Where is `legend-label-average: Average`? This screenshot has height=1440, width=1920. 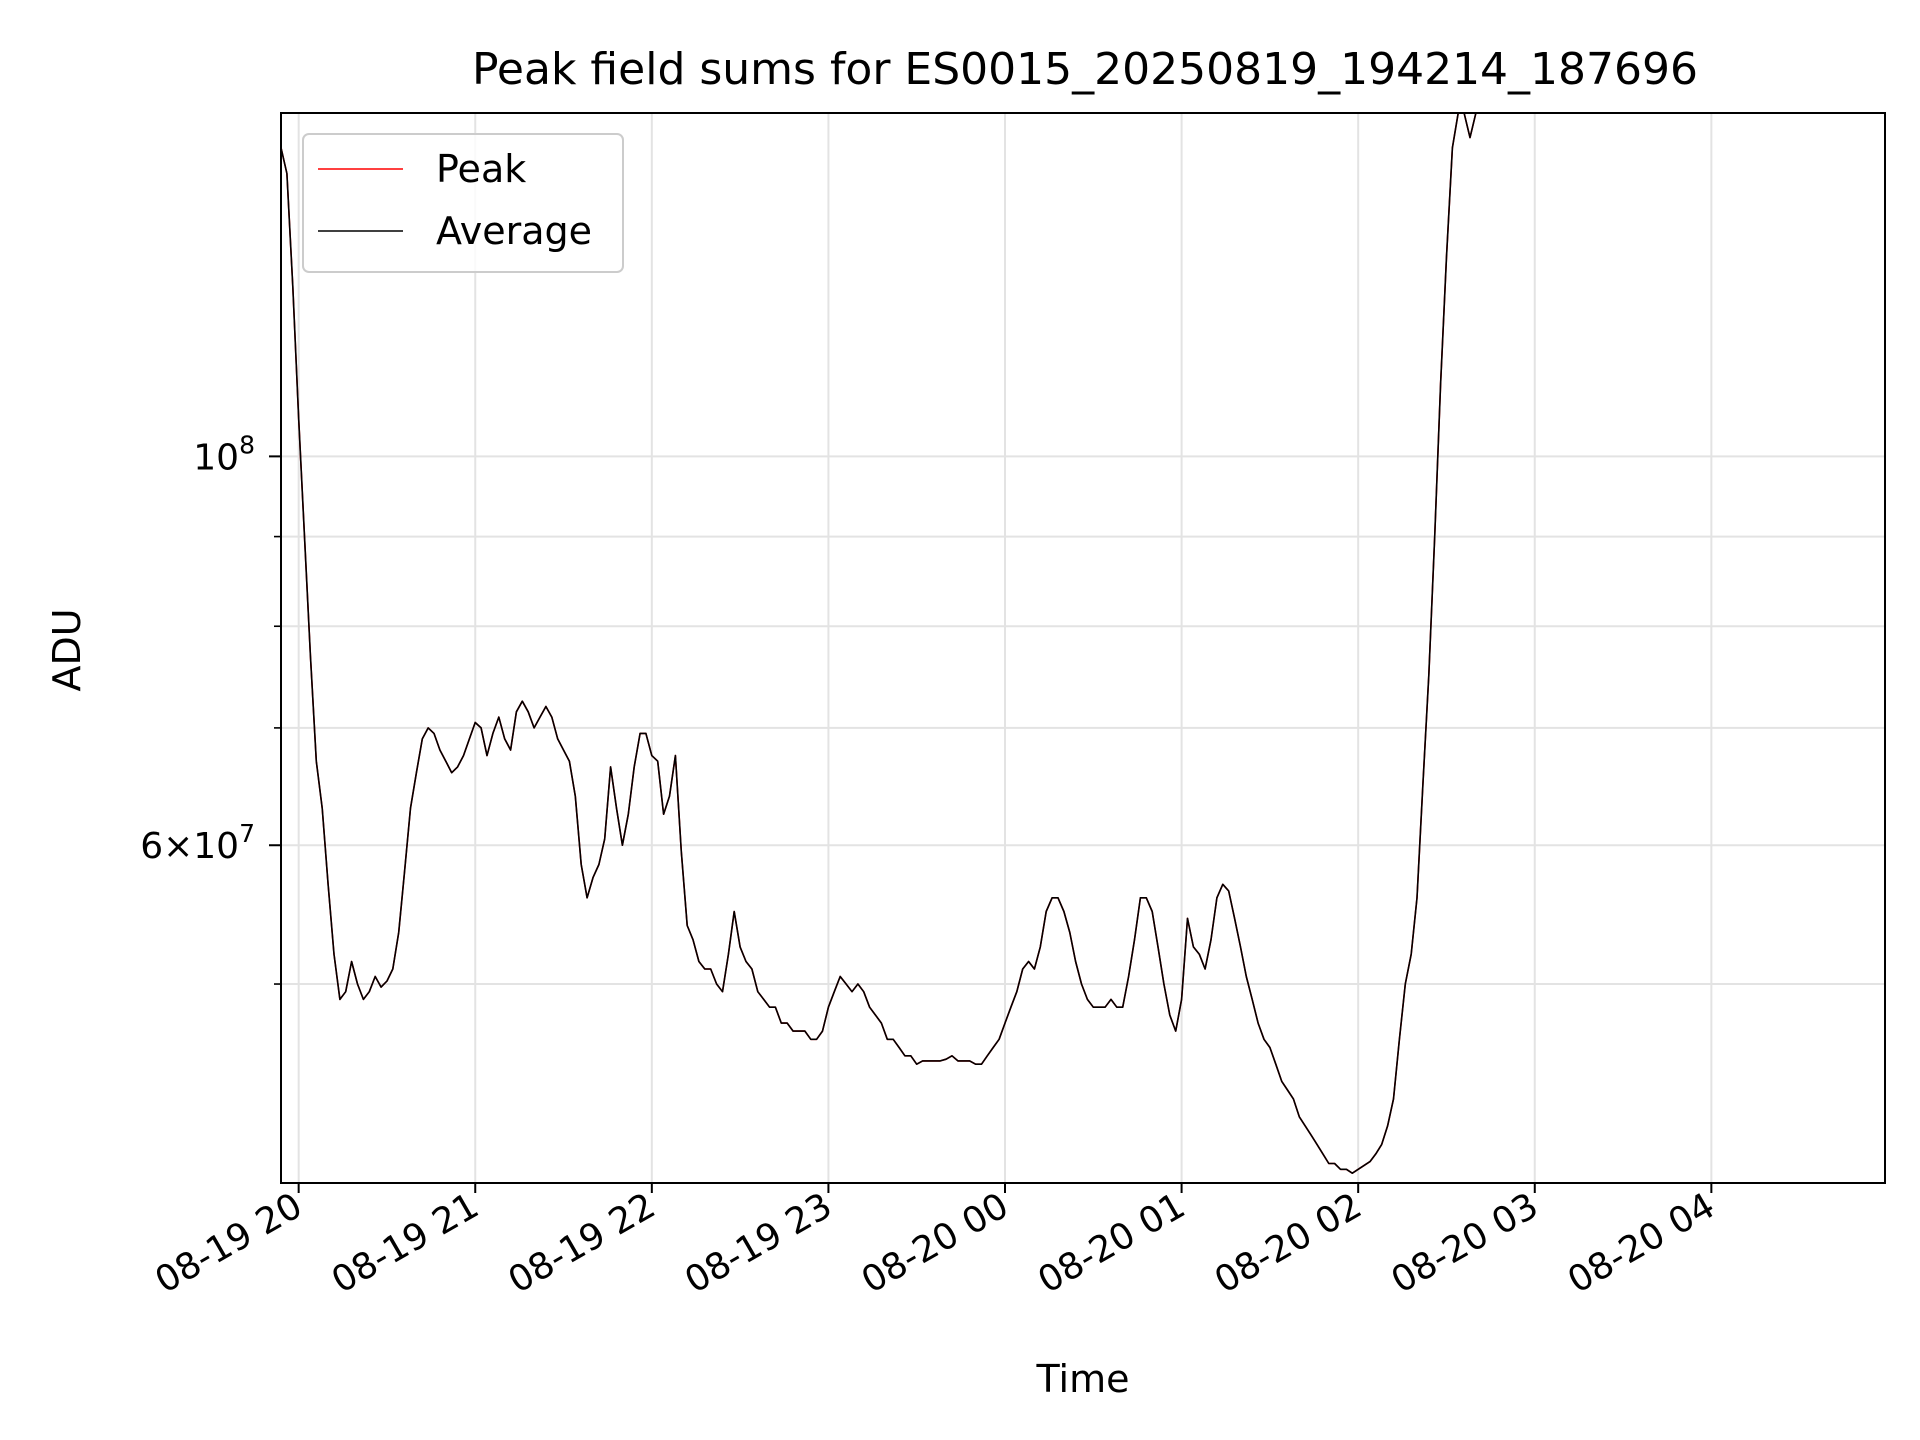 legend-label-average: Average is located at coordinates (514, 231).